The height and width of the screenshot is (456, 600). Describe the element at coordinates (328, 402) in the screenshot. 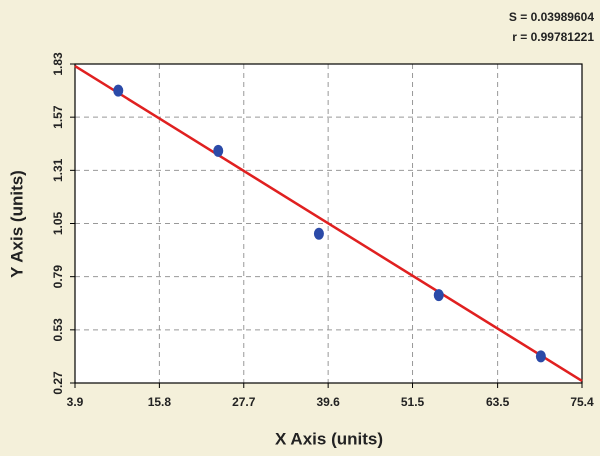

I see `x-tick-label: 39.6` at that location.